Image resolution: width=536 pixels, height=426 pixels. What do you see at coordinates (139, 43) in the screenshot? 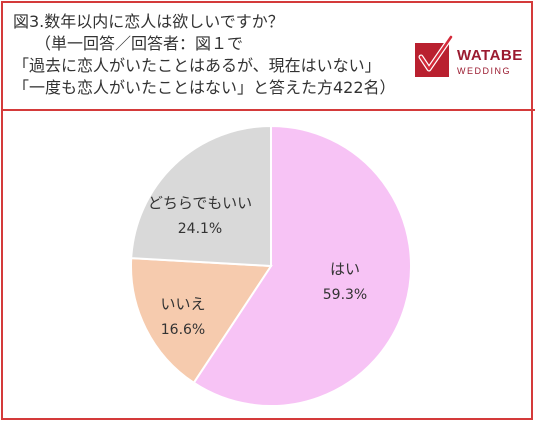
I see `title-line-2: （単一回答／回答者：図１で` at bounding box center [139, 43].